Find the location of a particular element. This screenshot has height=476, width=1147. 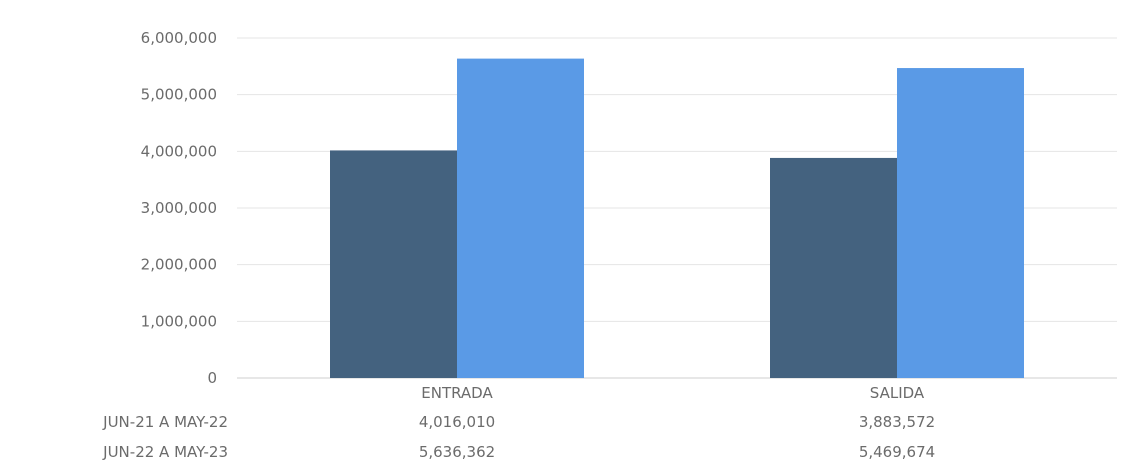

y-tick-label: 5,000,000 is located at coordinates (179, 95).